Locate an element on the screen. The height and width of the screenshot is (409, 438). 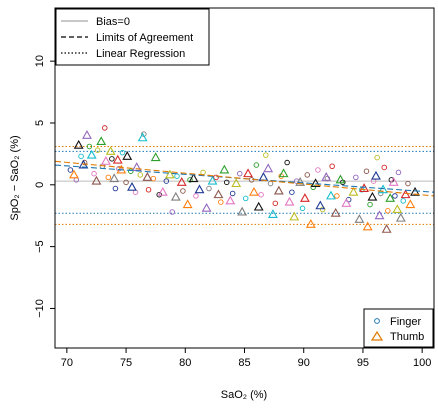
y-tick-label: 0 is located at coordinates (40, 185).